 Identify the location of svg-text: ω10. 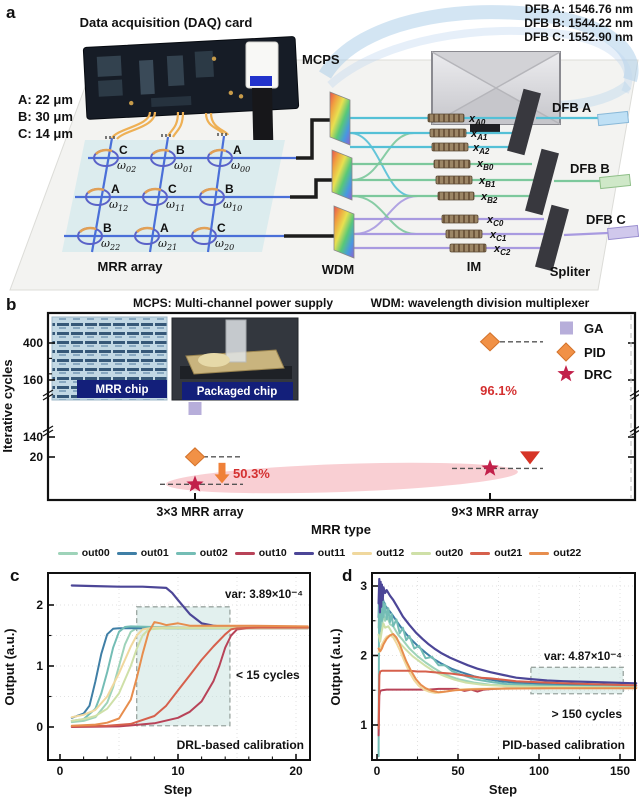
(232, 205).